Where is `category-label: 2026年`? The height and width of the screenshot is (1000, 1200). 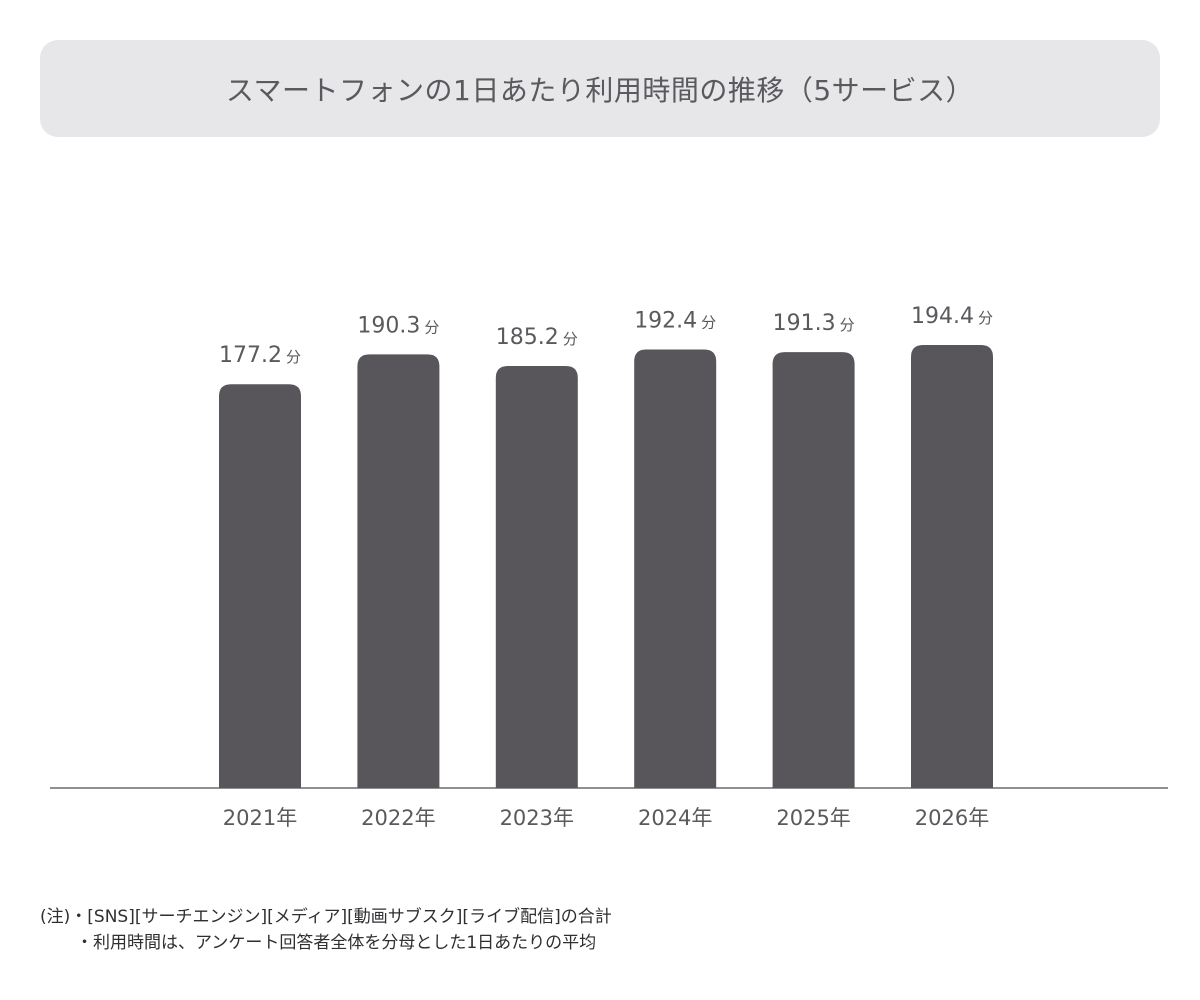 category-label: 2026年 is located at coordinates (952, 818).